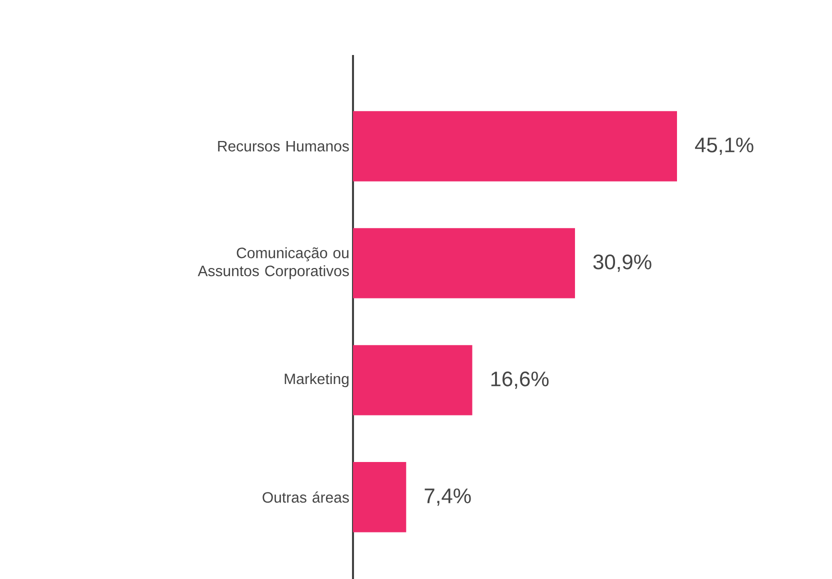  What do you see at coordinates (724, 146) in the screenshot?
I see `data-label: 45,1%` at bounding box center [724, 146].